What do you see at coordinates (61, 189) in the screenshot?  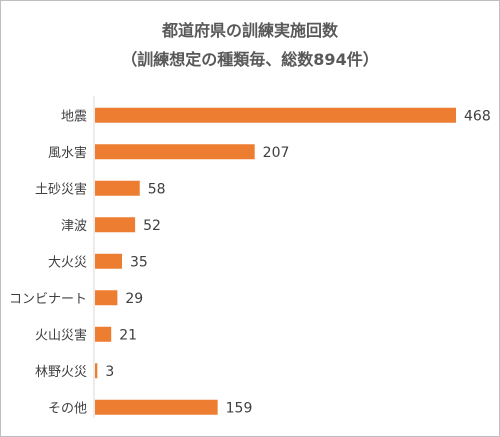 I see `category-label: 土砂災害` at bounding box center [61, 189].